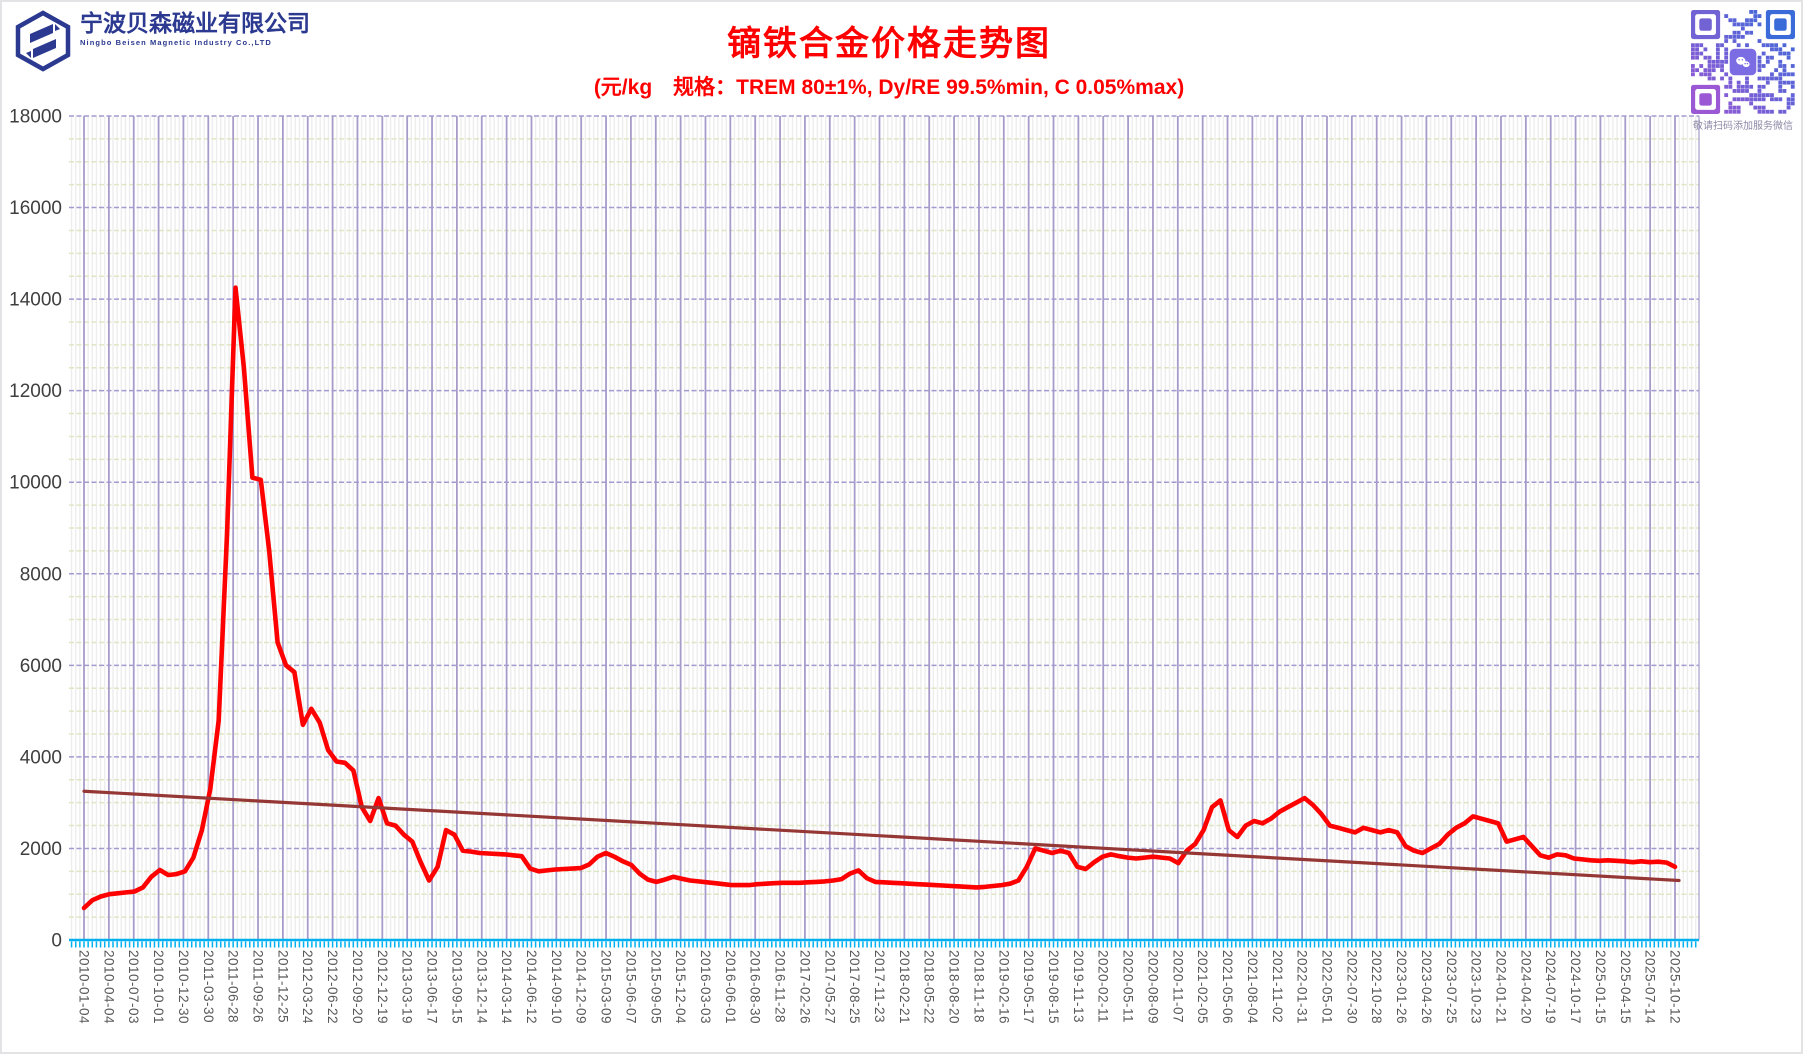  What do you see at coordinates (655, 987) in the screenshot?
I see `svg-text: 2015-09-05` at bounding box center [655, 987].